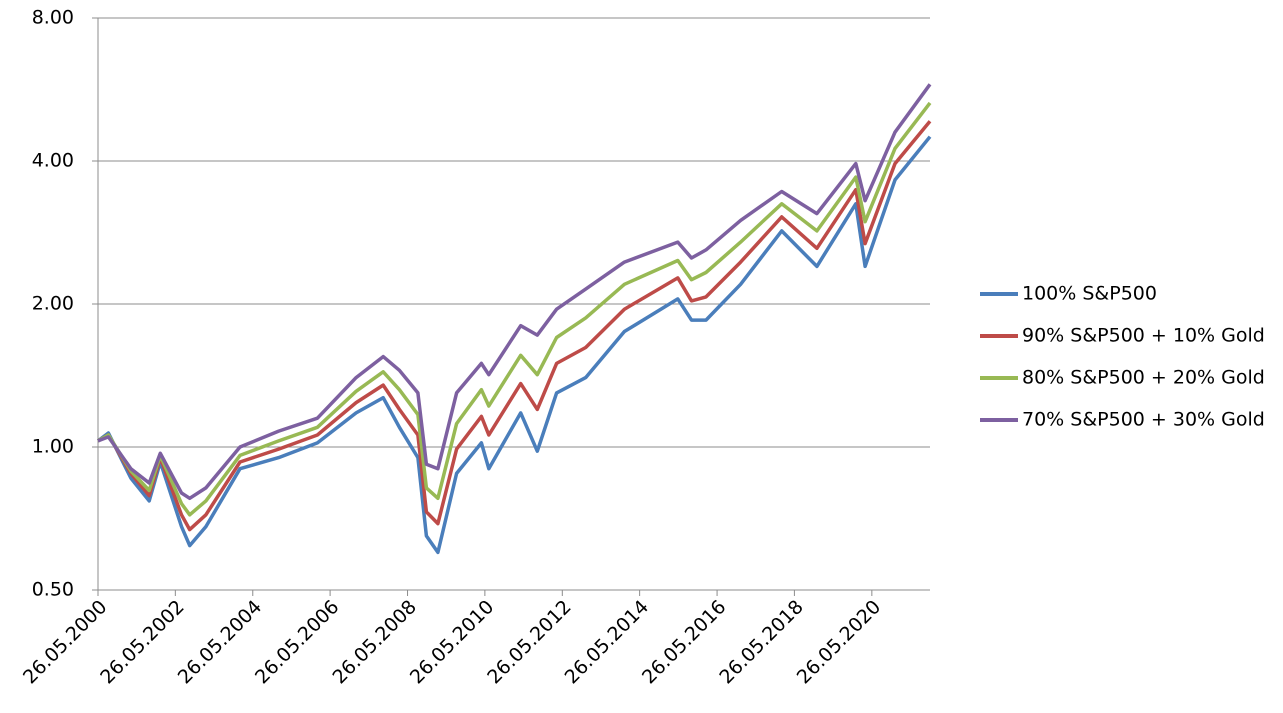  What do you see at coordinates (53, 161) in the screenshot?
I see `y-tick-label: 4.00` at bounding box center [53, 161].